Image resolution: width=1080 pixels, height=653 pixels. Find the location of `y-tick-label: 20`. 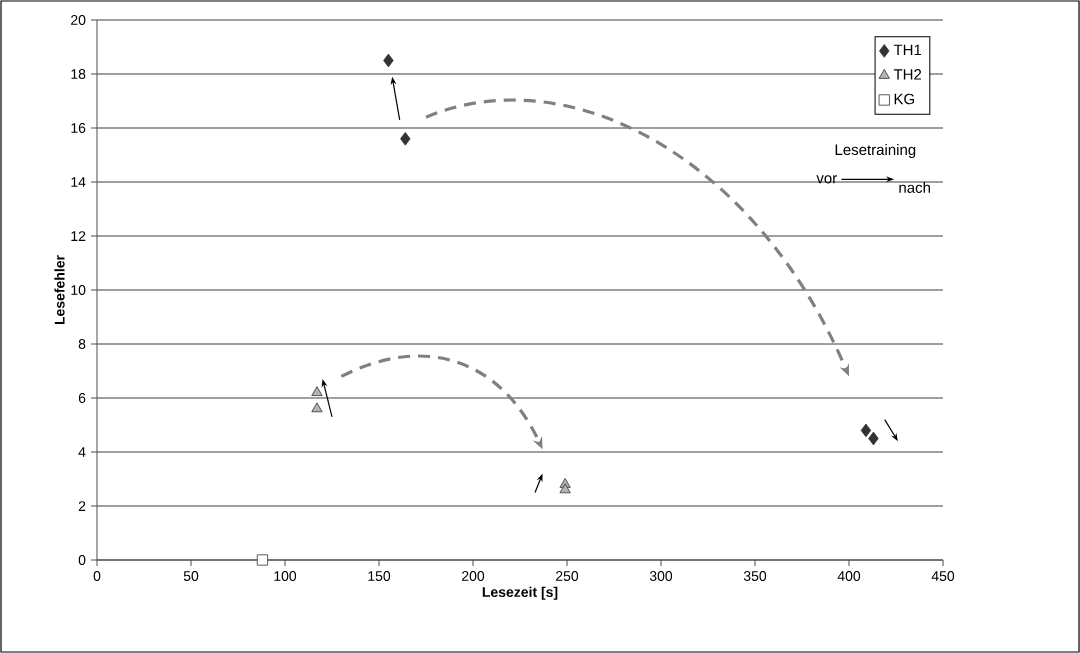

y-tick-label: 20 is located at coordinates (78, 20).